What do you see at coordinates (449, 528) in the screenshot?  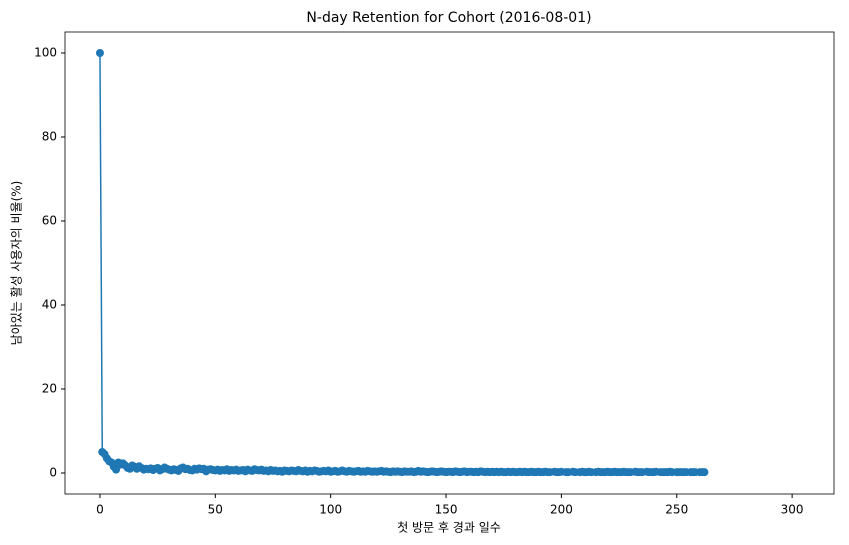 I see `x-axis-label: 첫 방문 후 경과 일수` at bounding box center [449, 528].